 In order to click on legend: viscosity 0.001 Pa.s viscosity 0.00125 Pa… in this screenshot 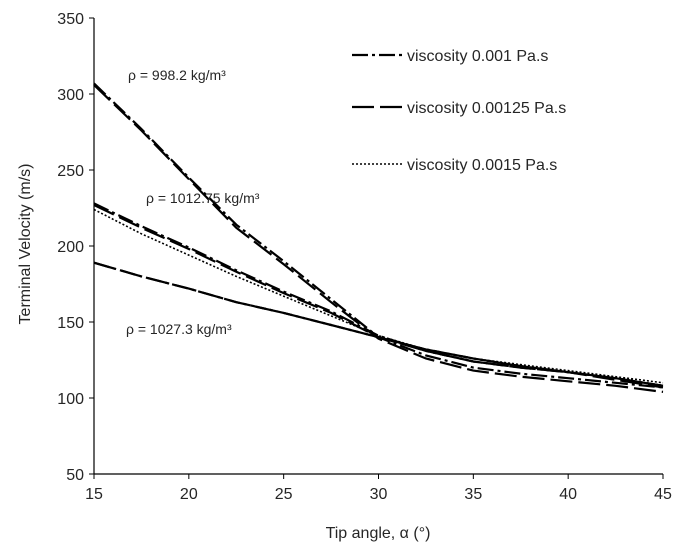, I will do `click(459, 111)`.